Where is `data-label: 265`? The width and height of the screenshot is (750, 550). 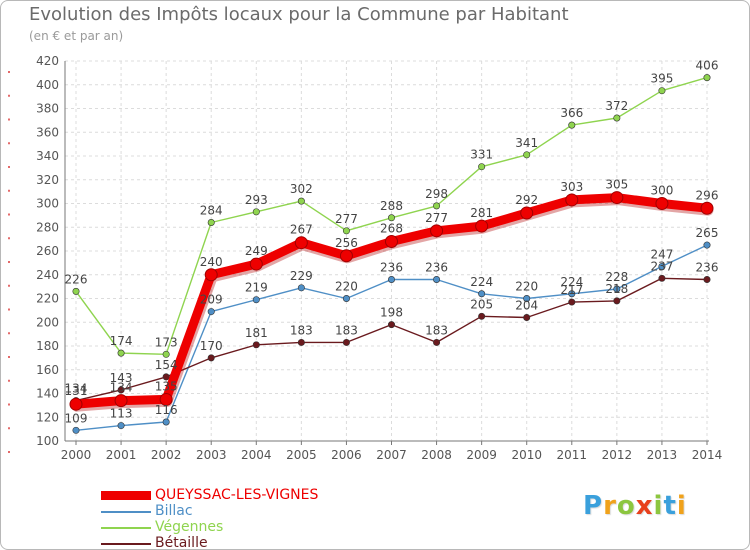 data-label: 265 is located at coordinates (707, 233).